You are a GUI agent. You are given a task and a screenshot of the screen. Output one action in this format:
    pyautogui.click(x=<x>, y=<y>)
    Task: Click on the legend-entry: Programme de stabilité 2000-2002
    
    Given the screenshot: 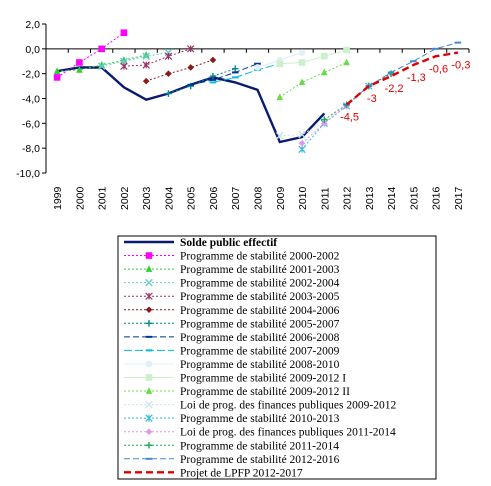 What is the action you would take?
    pyautogui.click(x=232, y=257)
    